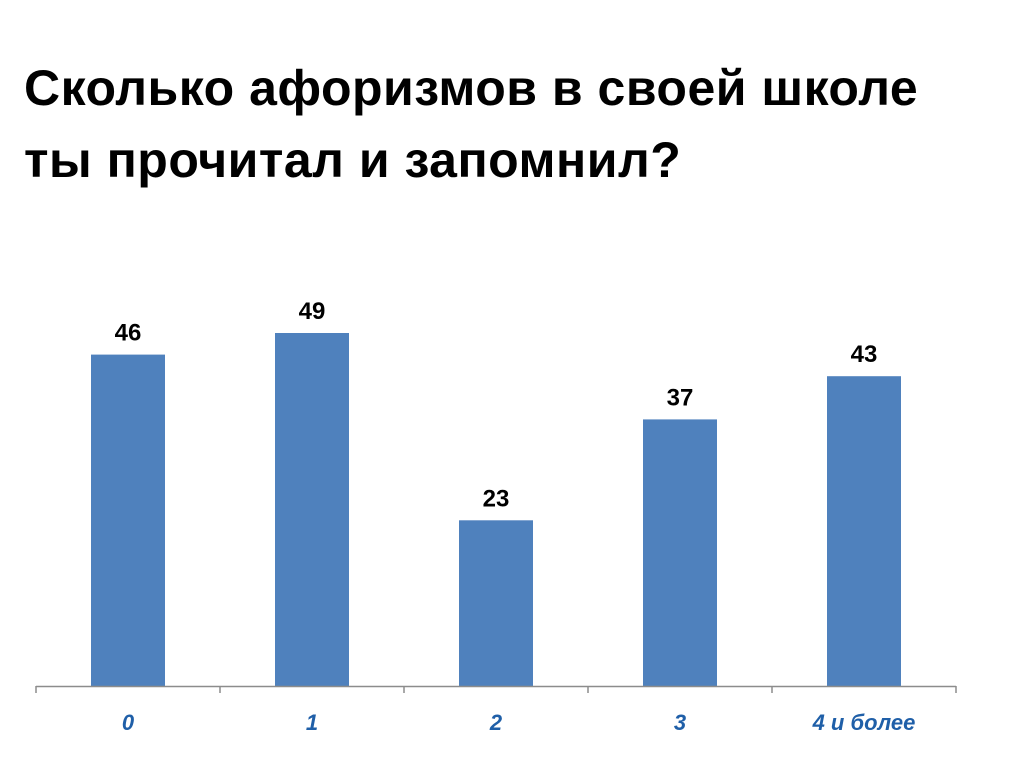 Image resolution: width=1024 pixels, height=768 pixels. Describe the element at coordinates (128, 722) in the screenshot. I see `x-tick-label-0: 0` at that location.